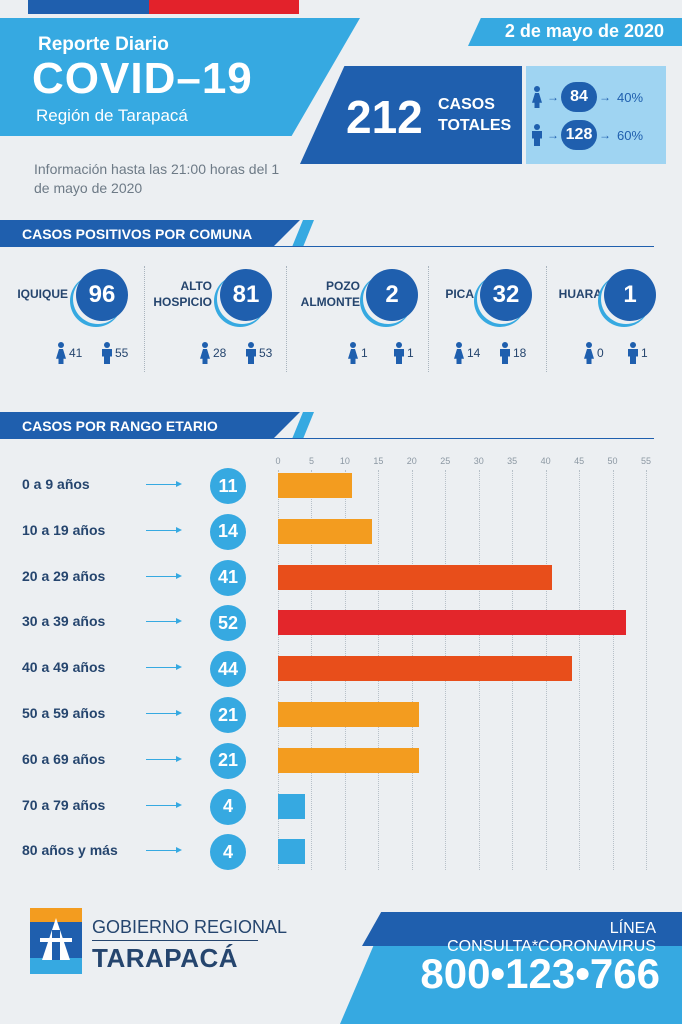 This screenshot has width=682, height=1024. I want to click on comuna-men: 53, so click(259, 353).